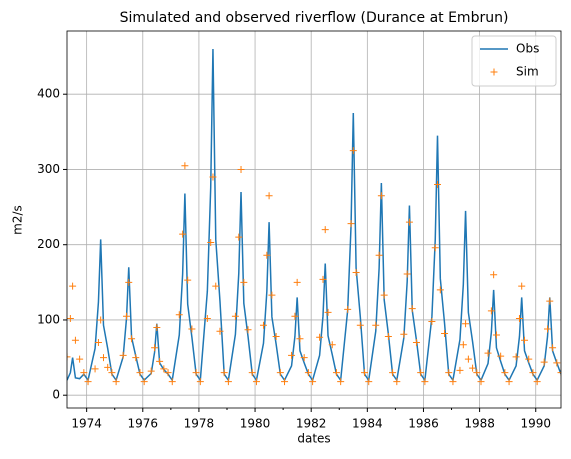 The image size is (571, 459). What do you see at coordinates (527, 49) in the screenshot?
I see `legend-label: Obs` at bounding box center [527, 49].